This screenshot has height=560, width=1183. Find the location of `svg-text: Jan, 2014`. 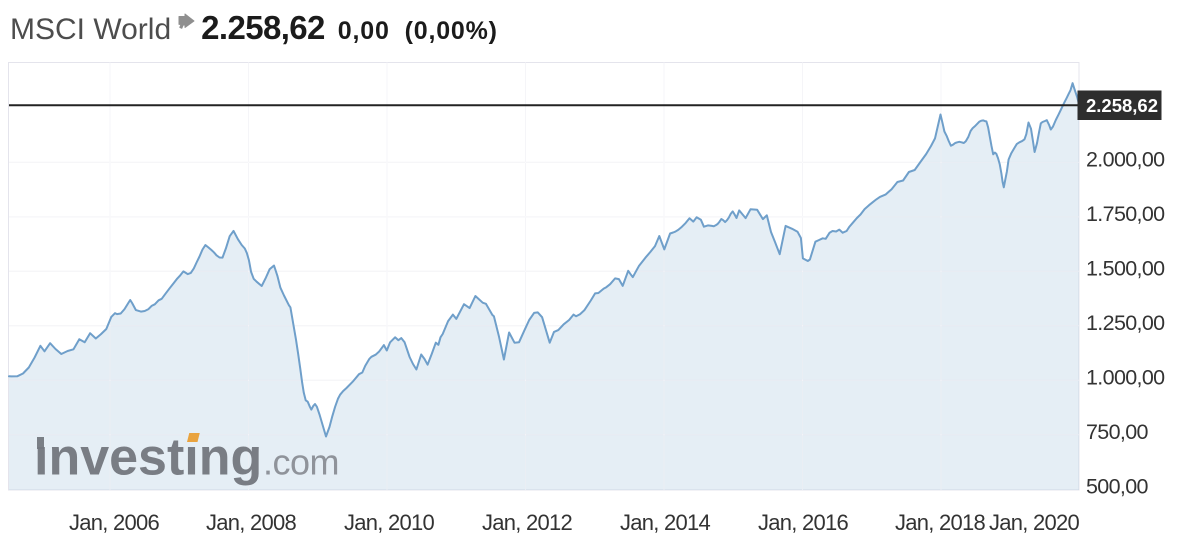

svg-text: Jan, 2014 is located at coordinates (665, 522).